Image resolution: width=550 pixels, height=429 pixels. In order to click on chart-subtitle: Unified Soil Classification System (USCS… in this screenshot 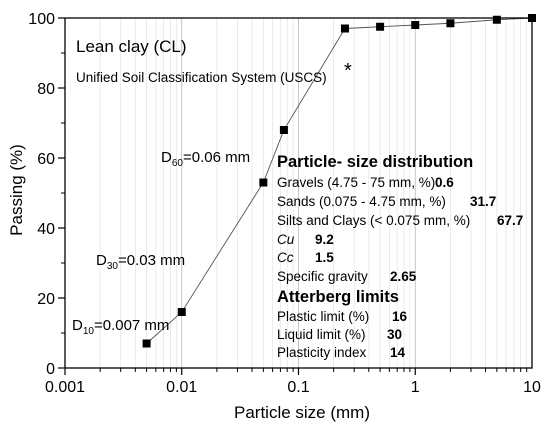, I will do `click(201, 77)`.